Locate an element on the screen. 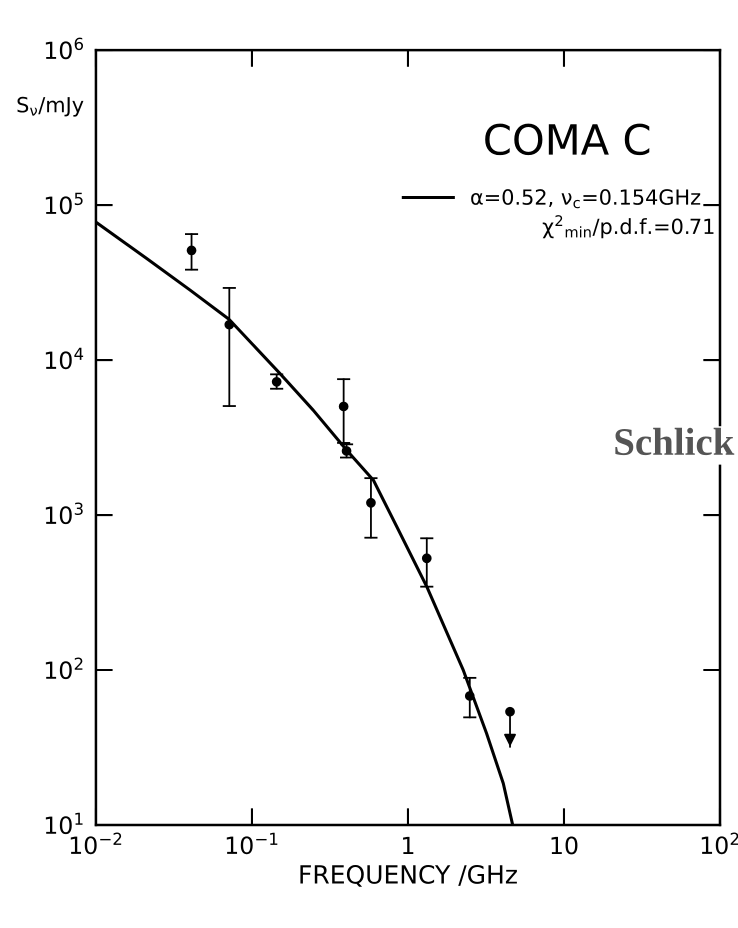  y-tick-label: 10$^{6}$ is located at coordinates (65, 49).